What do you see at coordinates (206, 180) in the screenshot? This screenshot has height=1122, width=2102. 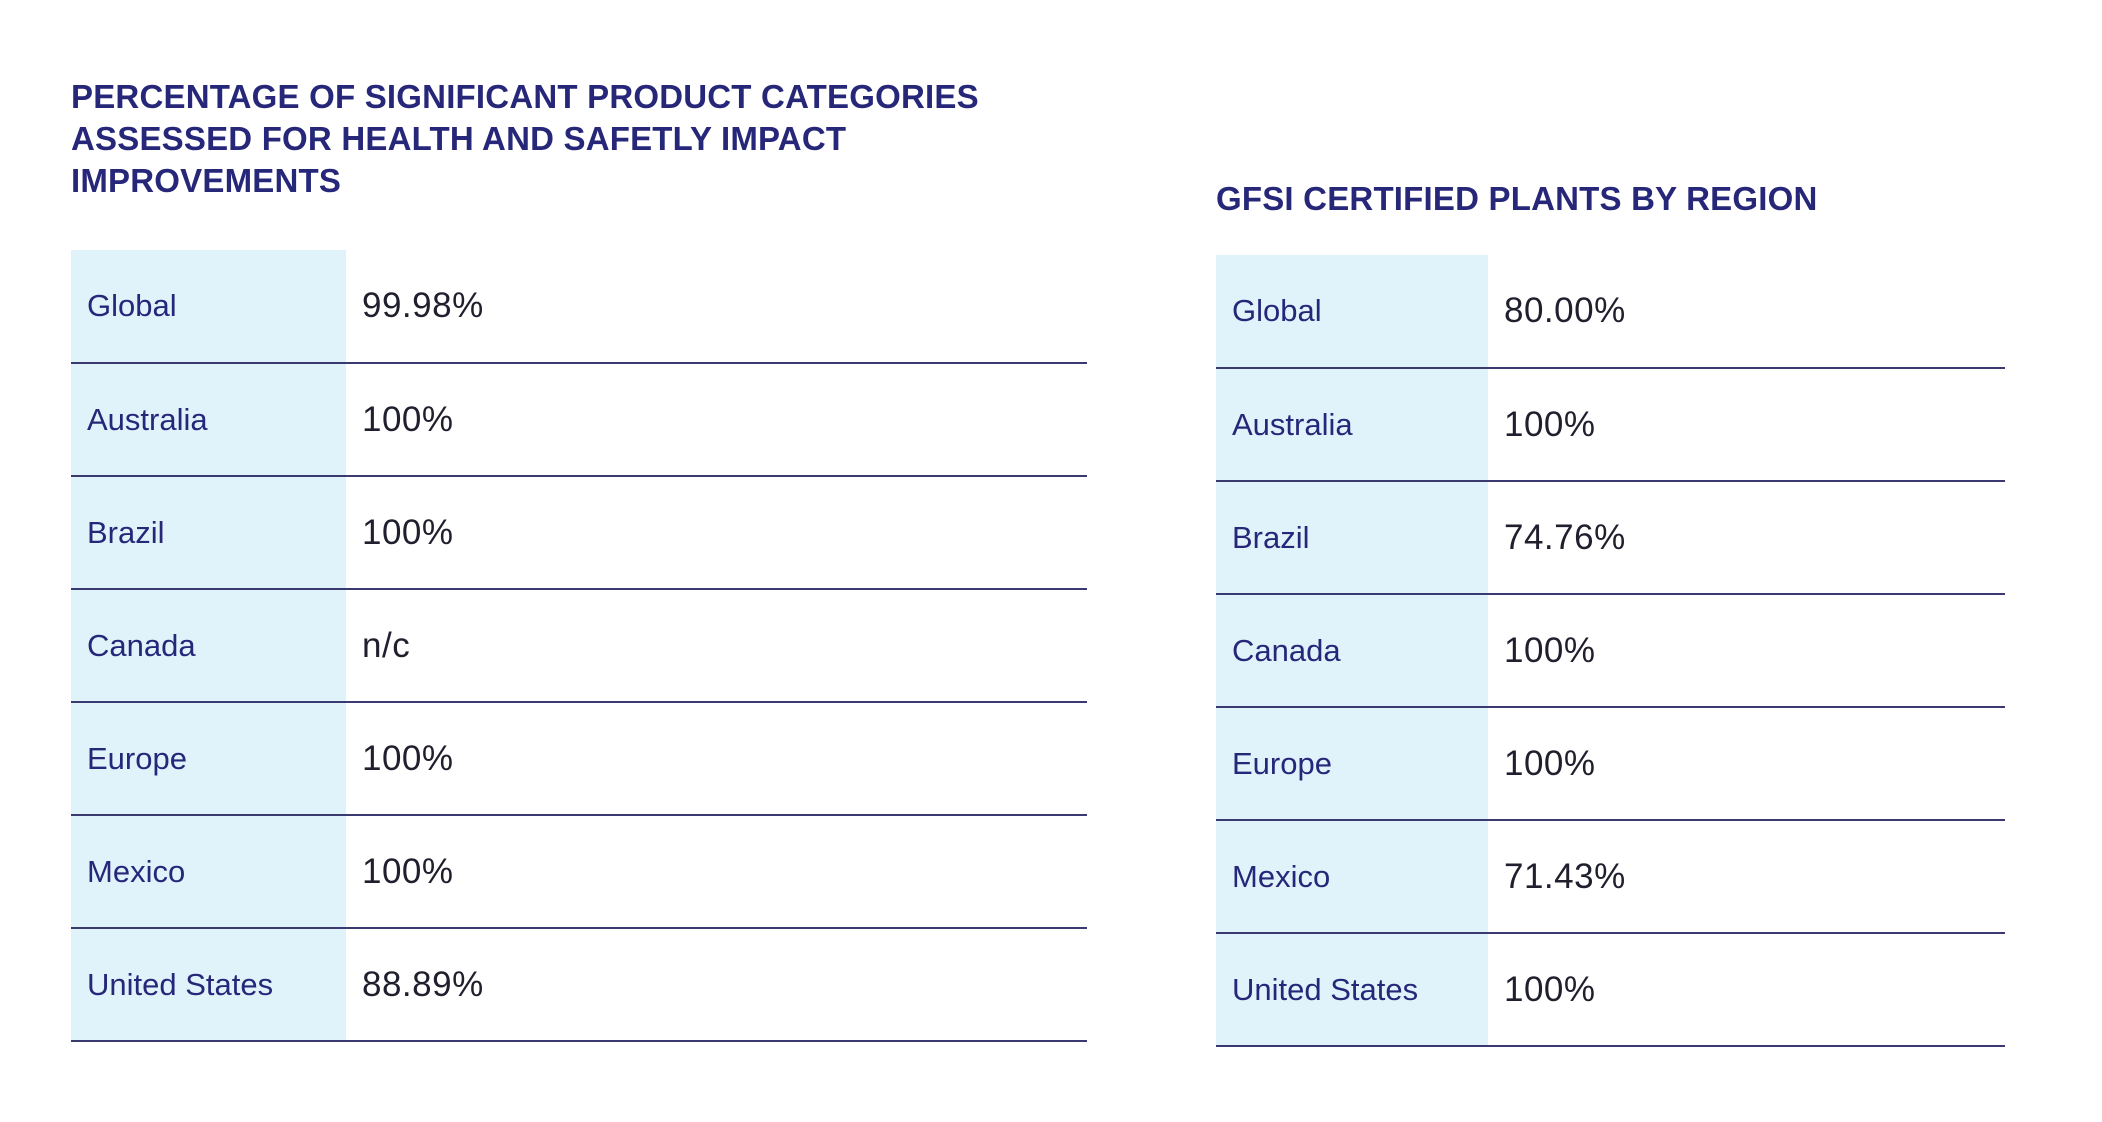 I see `title-line-3: IMPROVEMENTS` at bounding box center [206, 180].